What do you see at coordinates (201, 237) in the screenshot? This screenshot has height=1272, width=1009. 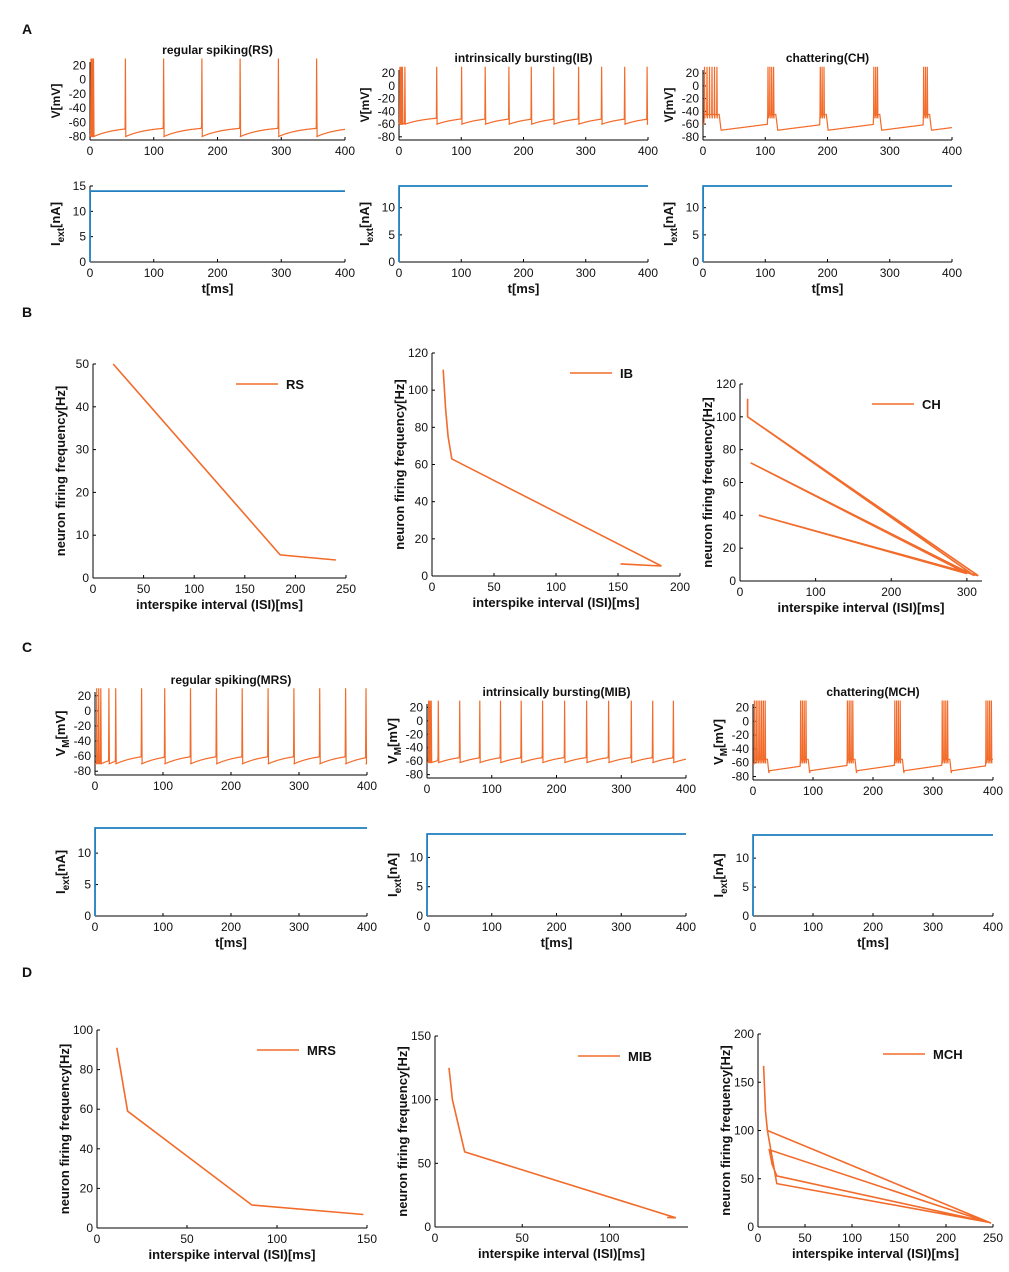 I see `chart-a-rs-i: 0 100 200 300 400 0 5 10 15 t[ms] Iext[nA]` at bounding box center [201, 237].